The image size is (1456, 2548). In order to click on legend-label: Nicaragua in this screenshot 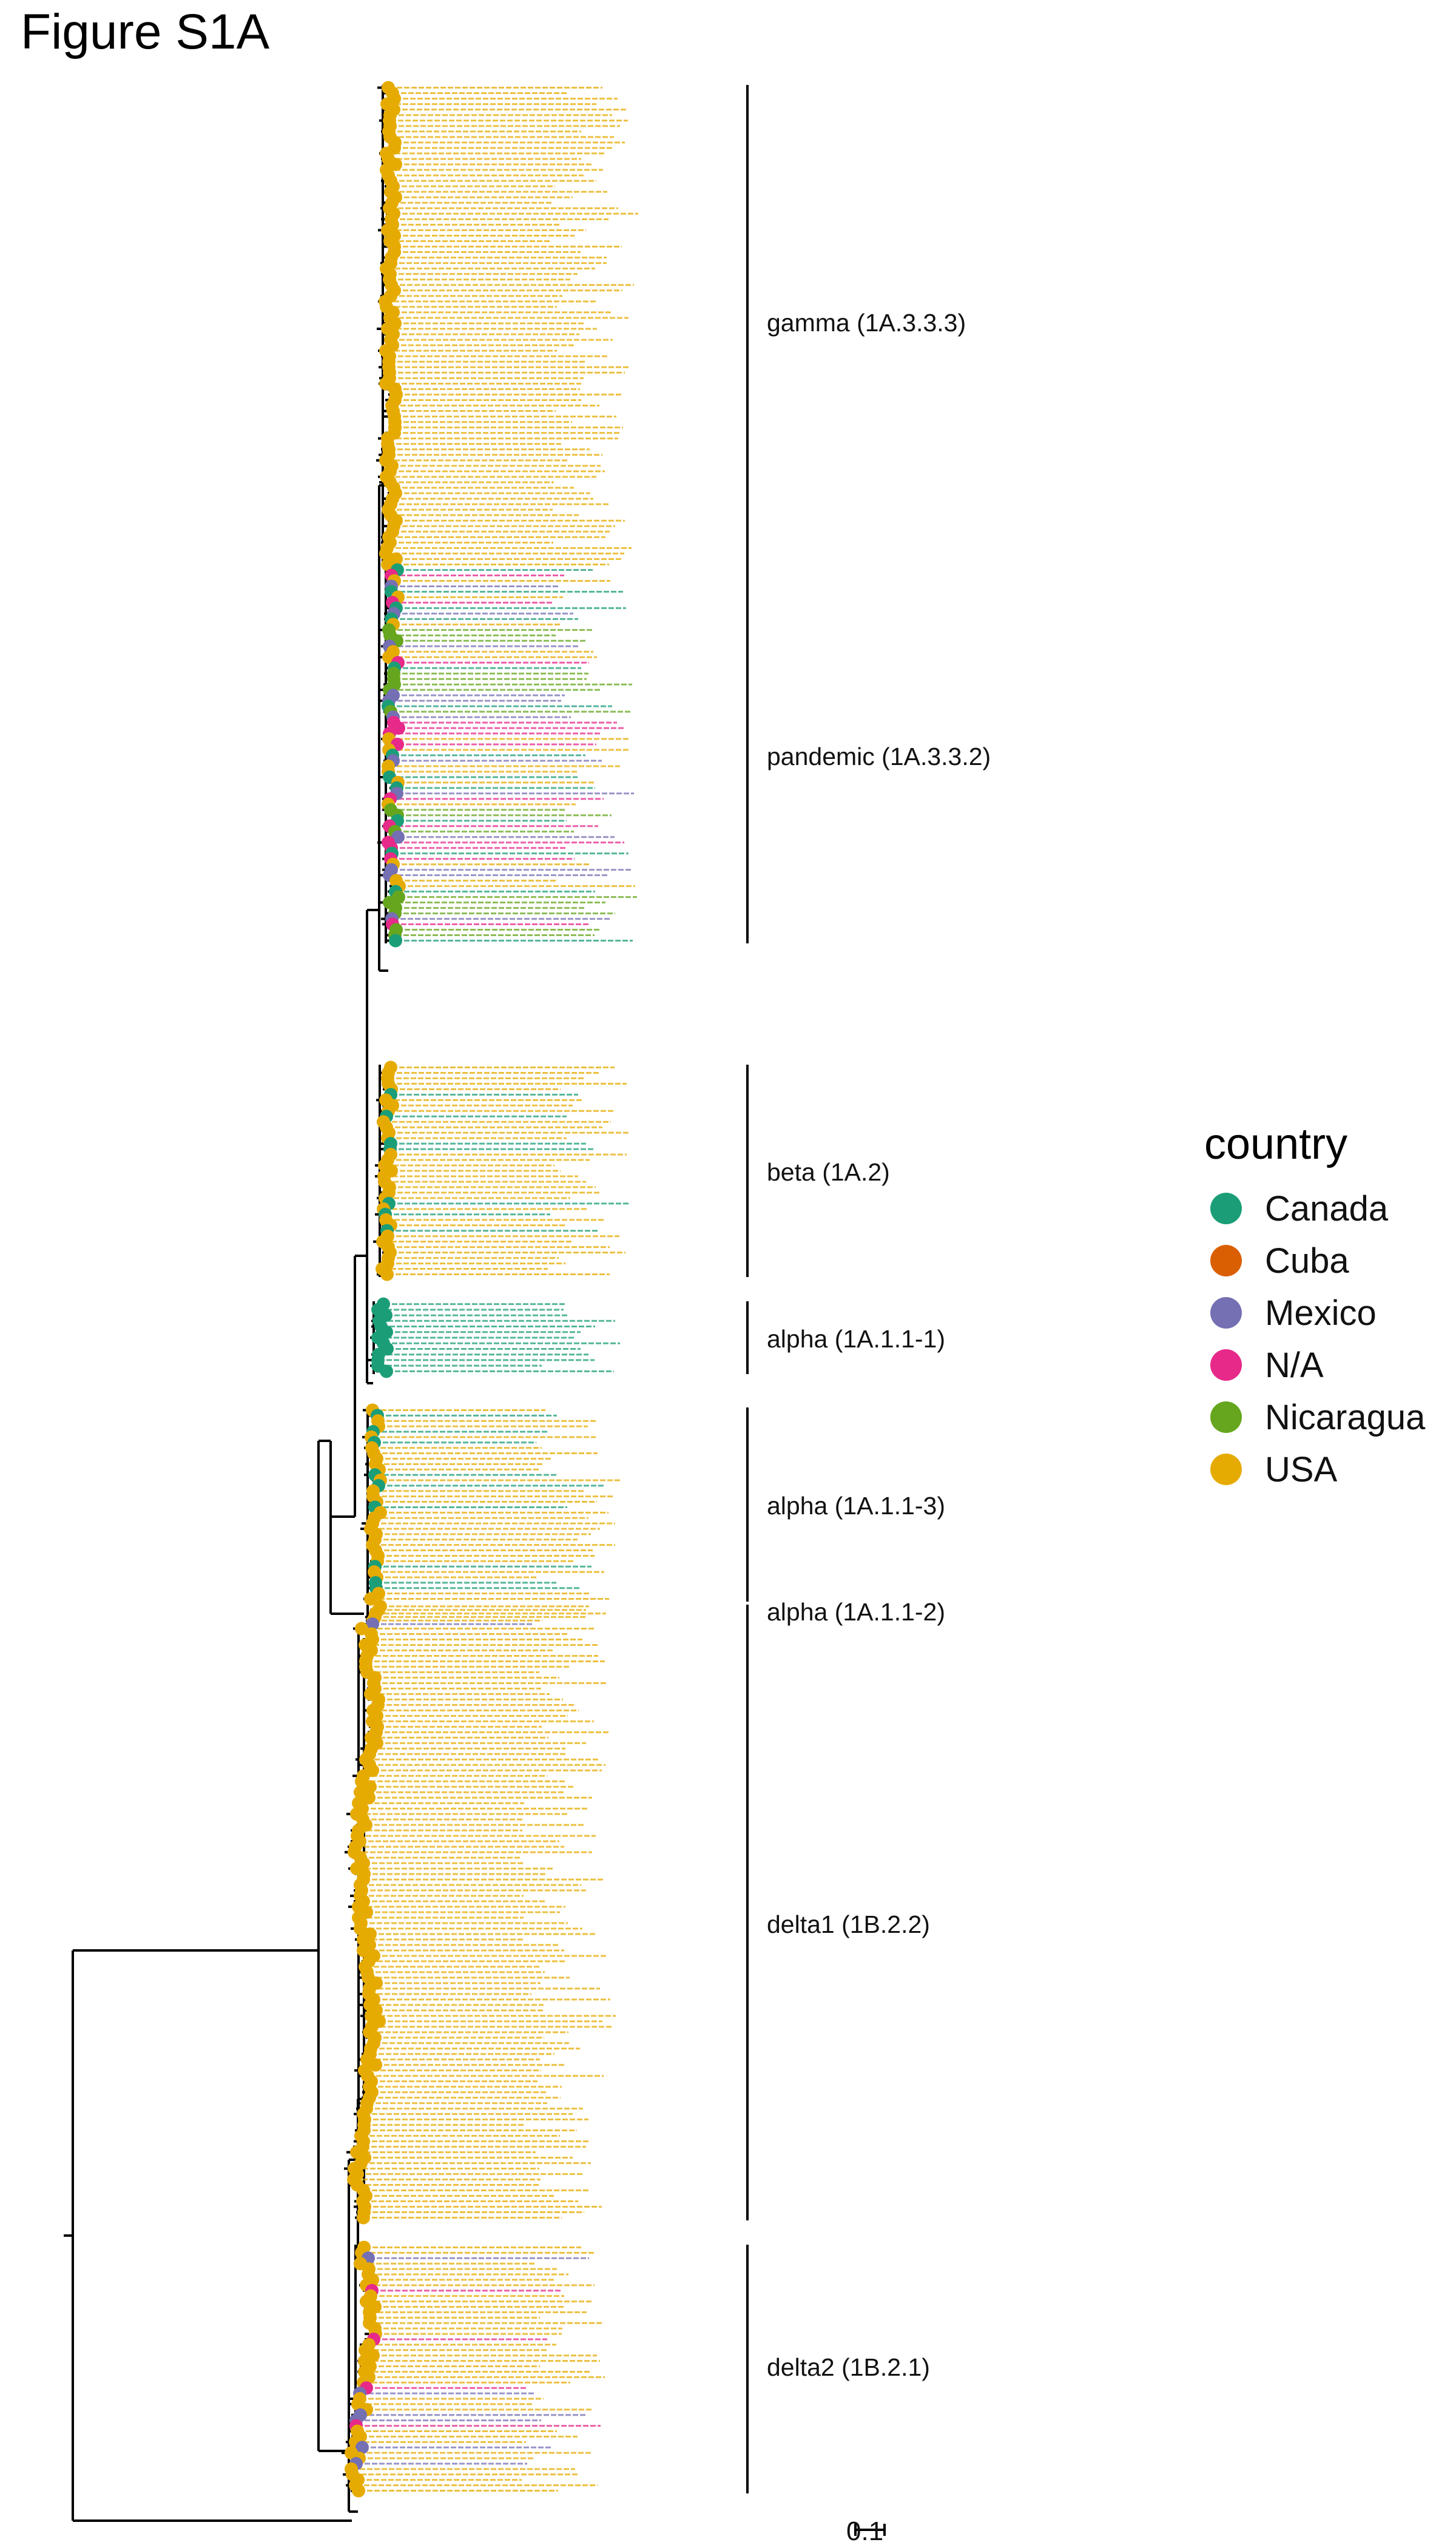, I will do `click(1345, 1417)`.